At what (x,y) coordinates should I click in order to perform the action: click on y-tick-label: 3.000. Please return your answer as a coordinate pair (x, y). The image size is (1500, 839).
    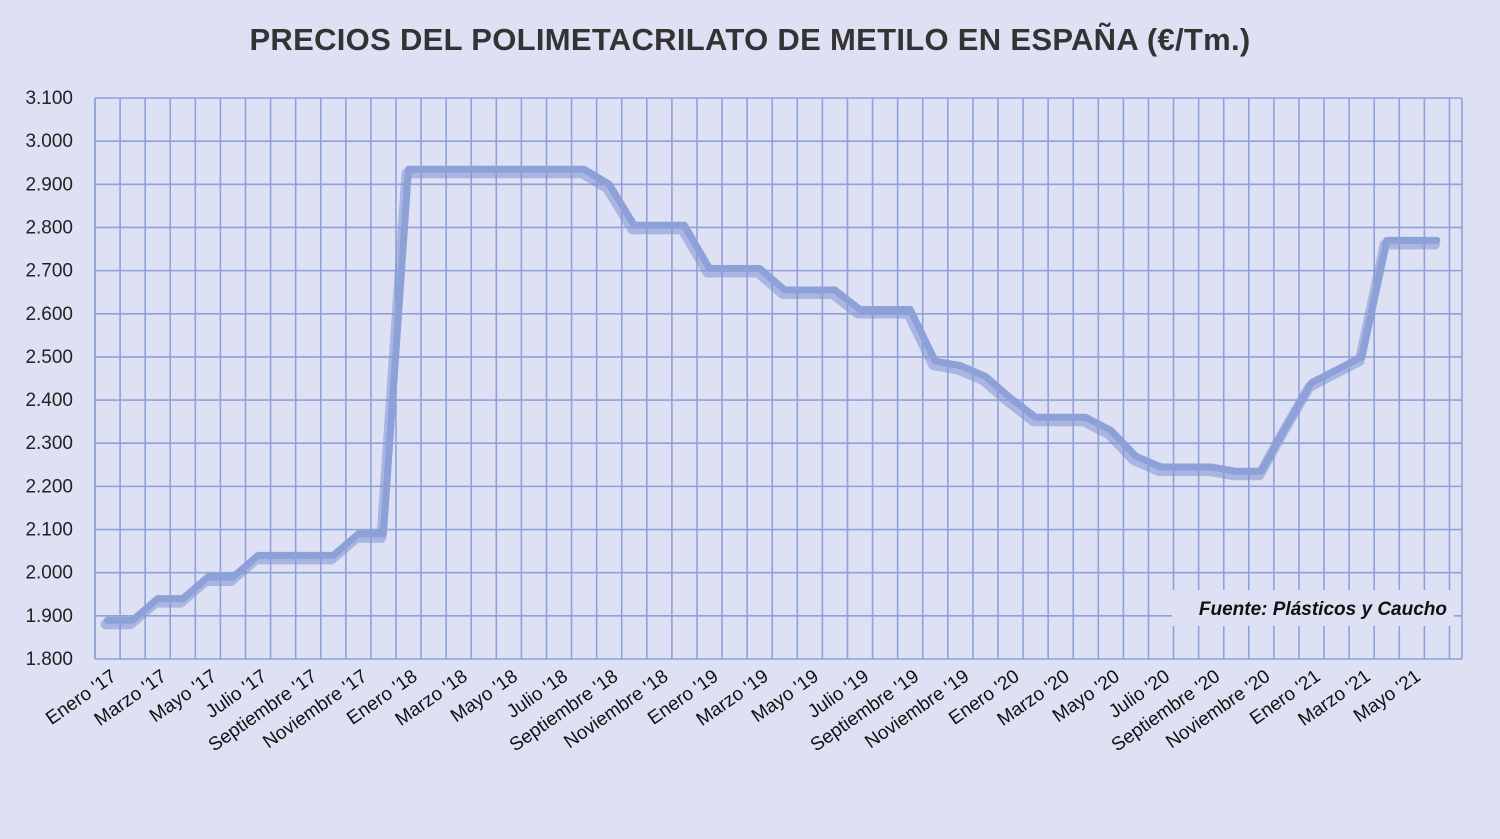
    Looking at the image, I should click on (49, 141).